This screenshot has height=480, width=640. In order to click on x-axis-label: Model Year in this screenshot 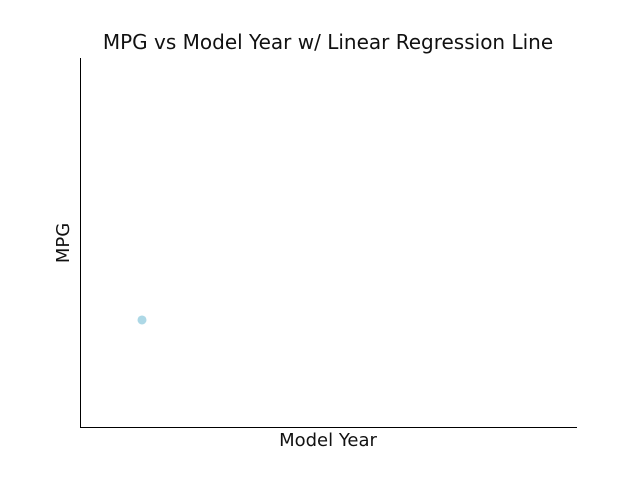, I will do `click(328, 440)`.